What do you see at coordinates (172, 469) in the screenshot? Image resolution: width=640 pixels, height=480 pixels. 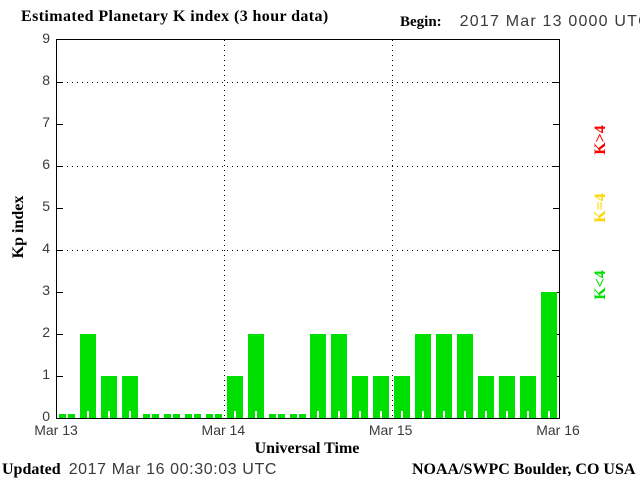 I see `updated-value: 2017 Mar 16 00:30:03 UTC` at bounding box center [172, 469].